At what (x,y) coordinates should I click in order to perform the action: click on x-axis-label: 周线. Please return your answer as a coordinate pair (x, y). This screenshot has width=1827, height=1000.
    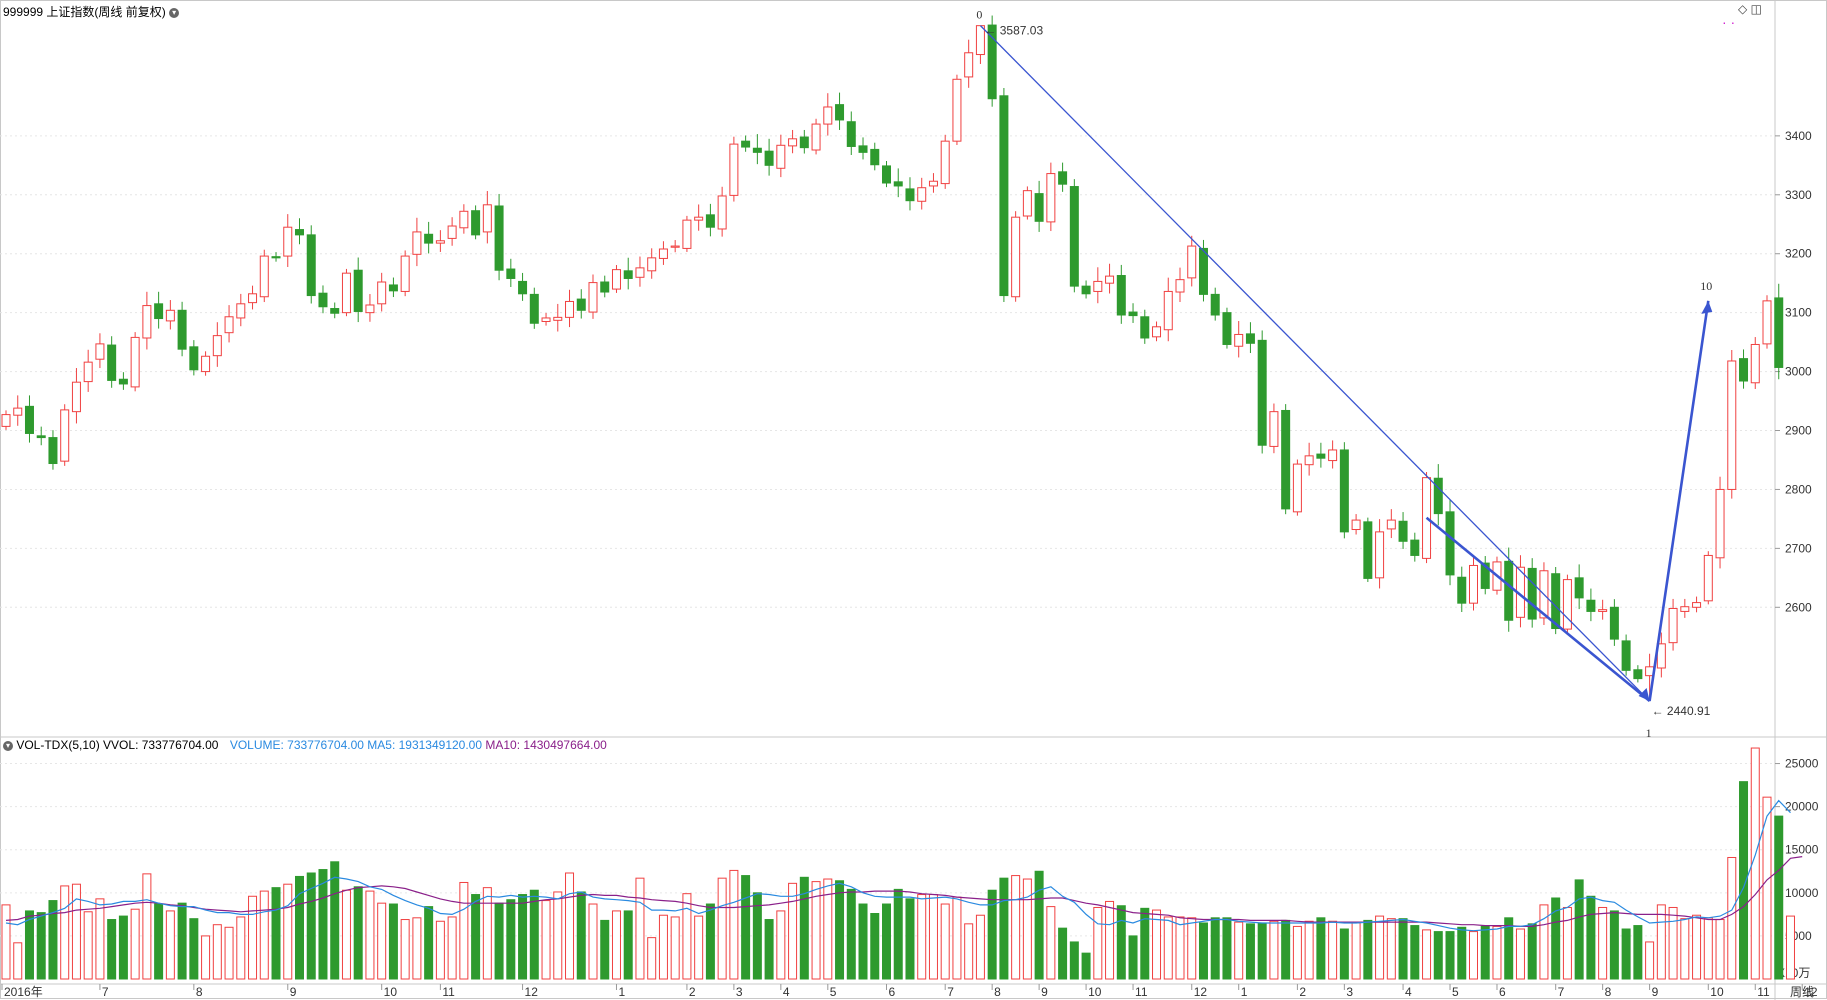
    Looking at the image, I should click on (1802, 992).